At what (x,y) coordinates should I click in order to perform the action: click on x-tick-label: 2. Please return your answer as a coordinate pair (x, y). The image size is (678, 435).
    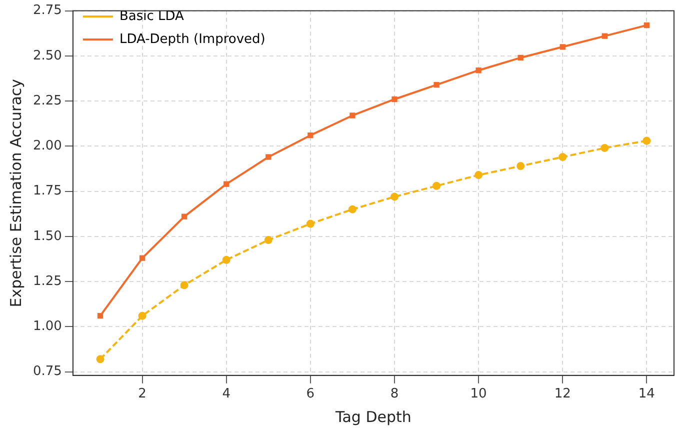
    Looking at the image, I should click on (142, 394).